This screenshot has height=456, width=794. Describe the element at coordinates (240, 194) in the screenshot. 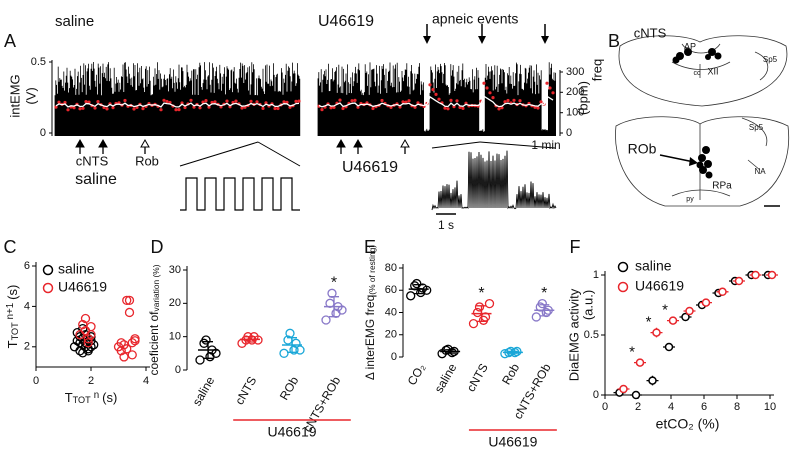

I see `inset-trace` at that location.